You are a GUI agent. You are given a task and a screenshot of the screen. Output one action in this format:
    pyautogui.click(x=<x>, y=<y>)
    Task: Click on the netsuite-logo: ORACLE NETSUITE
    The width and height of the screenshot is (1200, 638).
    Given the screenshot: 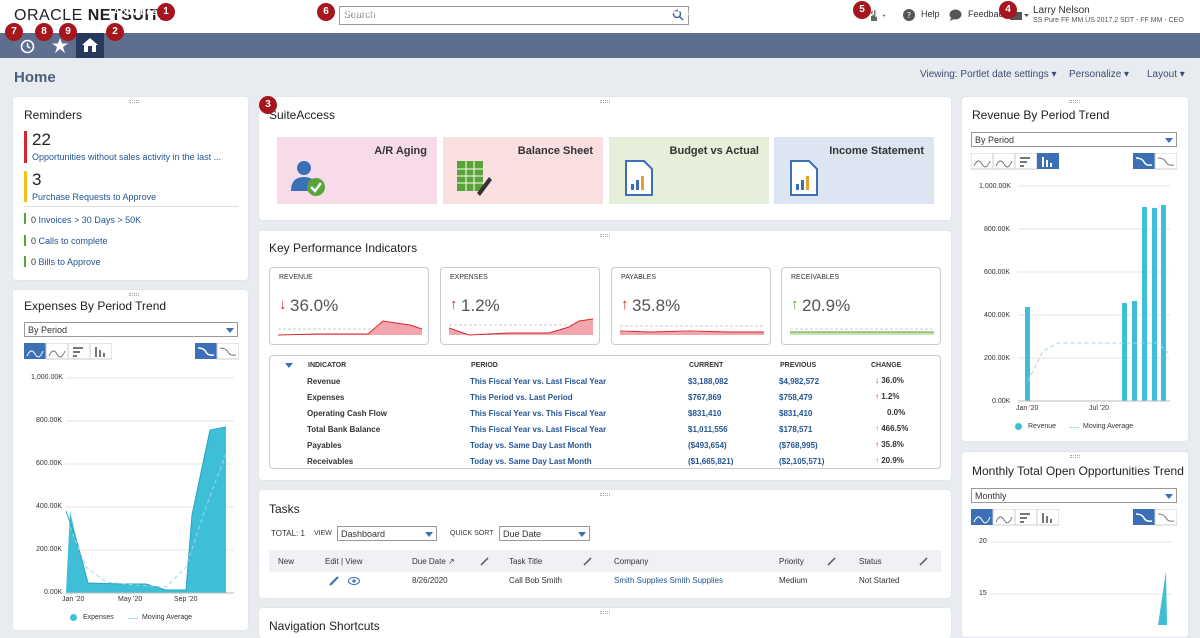 What is the action you would take?
    pyautogui.click(x=92, y=15)
    